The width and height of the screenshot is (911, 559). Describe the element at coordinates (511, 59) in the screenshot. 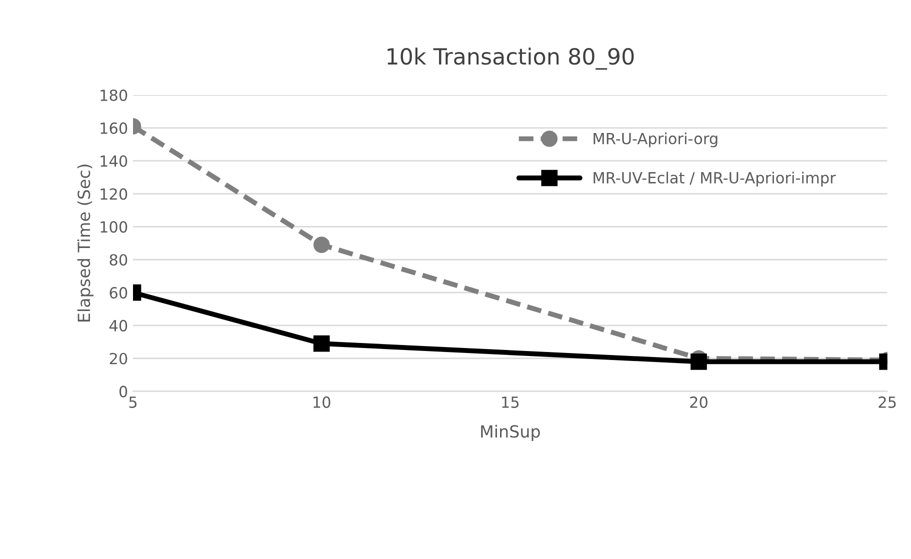

I see `chart-title: 10k Transaction 80_90` at that location.